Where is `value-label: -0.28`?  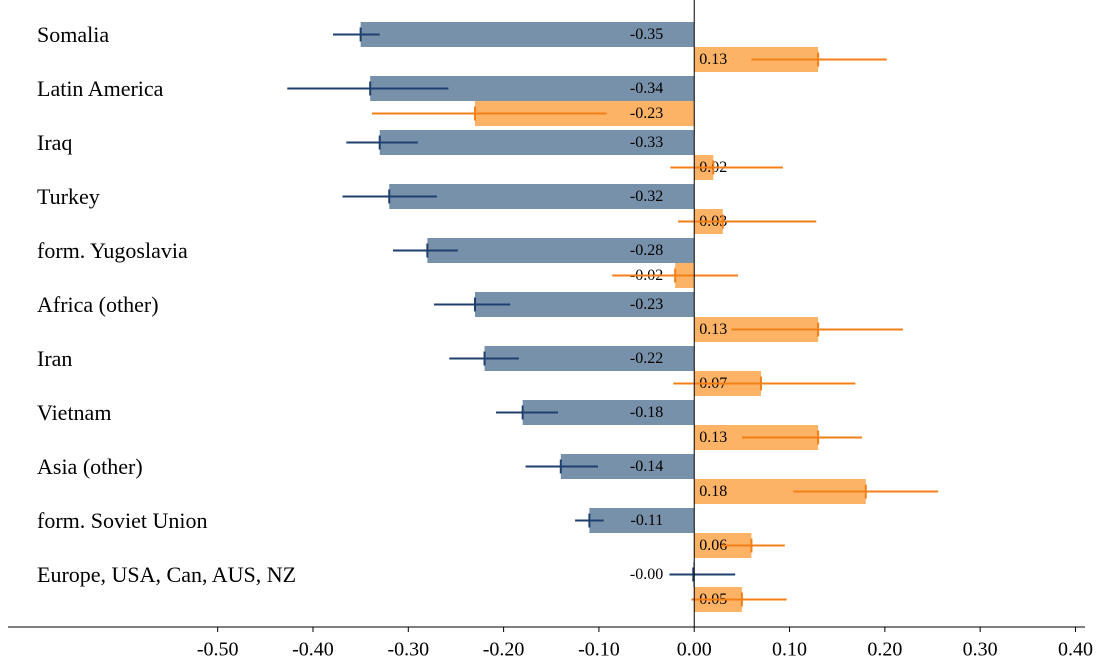
value-label: -0.28 is located at coordinates (646, 250).